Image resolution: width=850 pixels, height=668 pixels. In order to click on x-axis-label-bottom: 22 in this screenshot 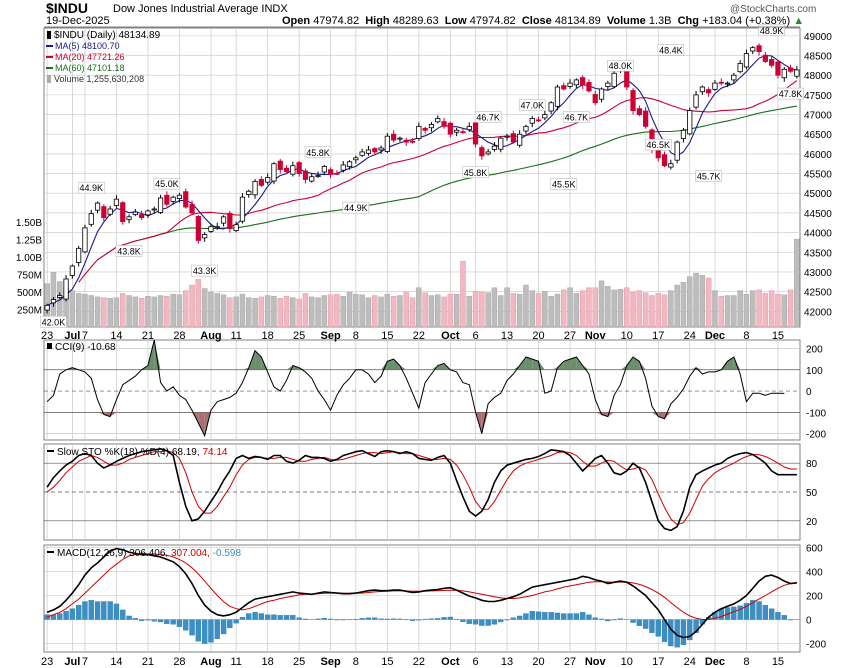, I will do `click(419, 662)`.